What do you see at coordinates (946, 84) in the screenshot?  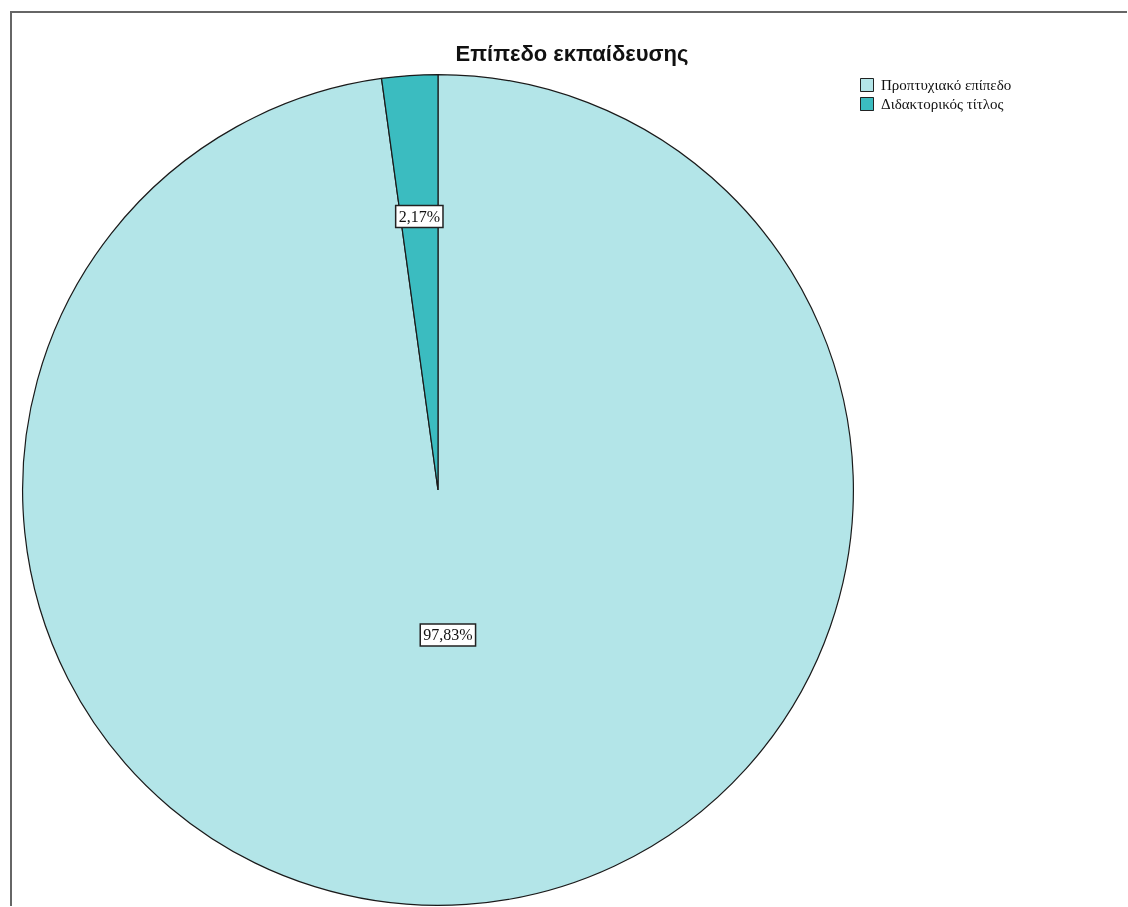 I see `legend-label: Προπτυχιακό επίπεδο` at bounding box center [946, 84].